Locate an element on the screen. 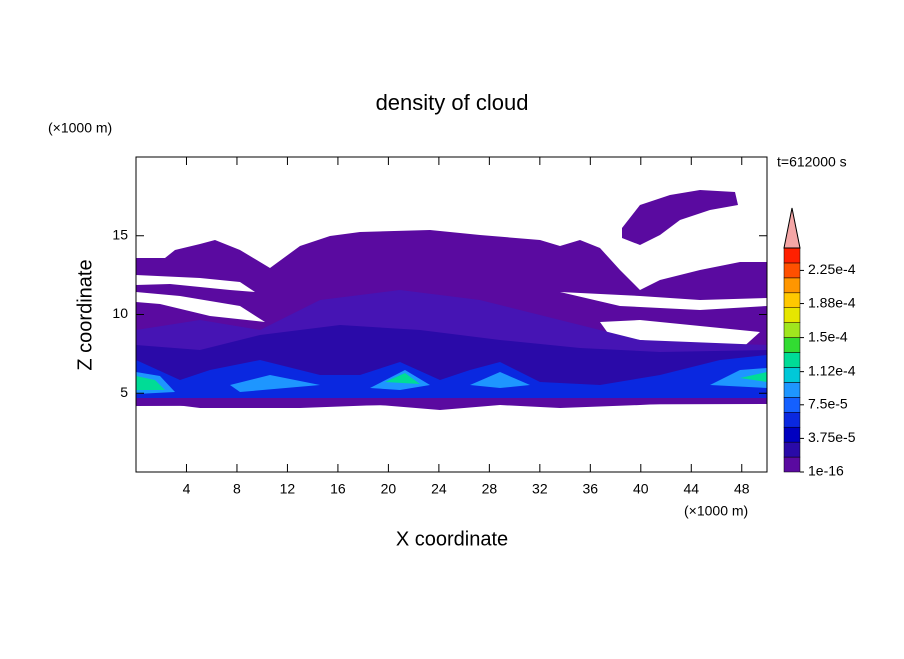 The image size is (904, 659). x-tick-label: 44 is located at coordinates (691, 489).